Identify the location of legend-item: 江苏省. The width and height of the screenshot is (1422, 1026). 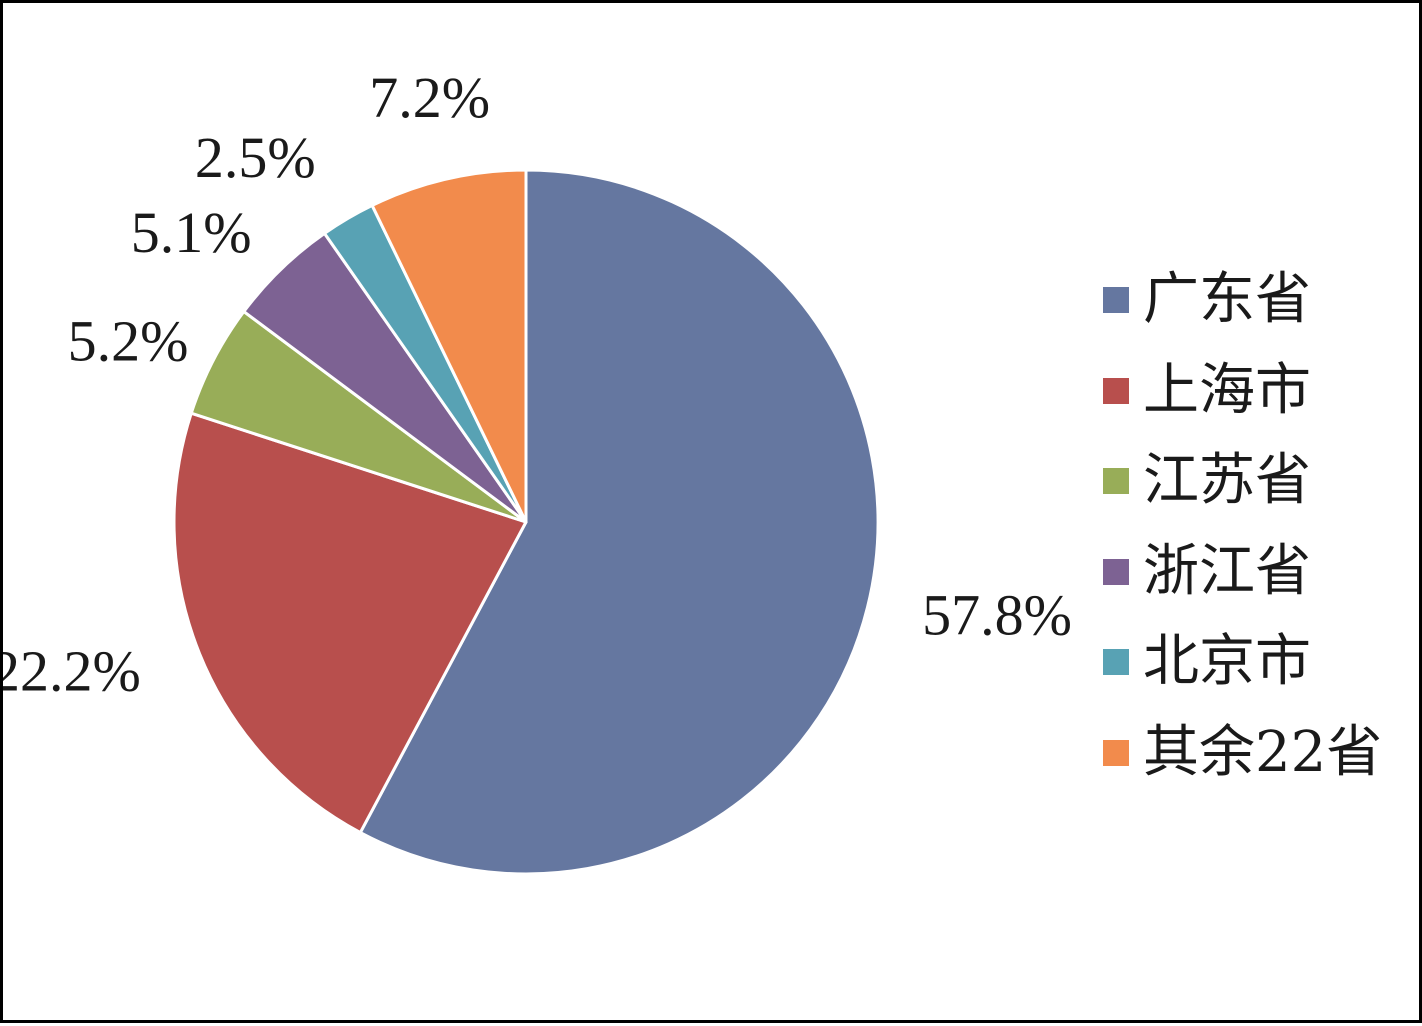
(1242, 481).